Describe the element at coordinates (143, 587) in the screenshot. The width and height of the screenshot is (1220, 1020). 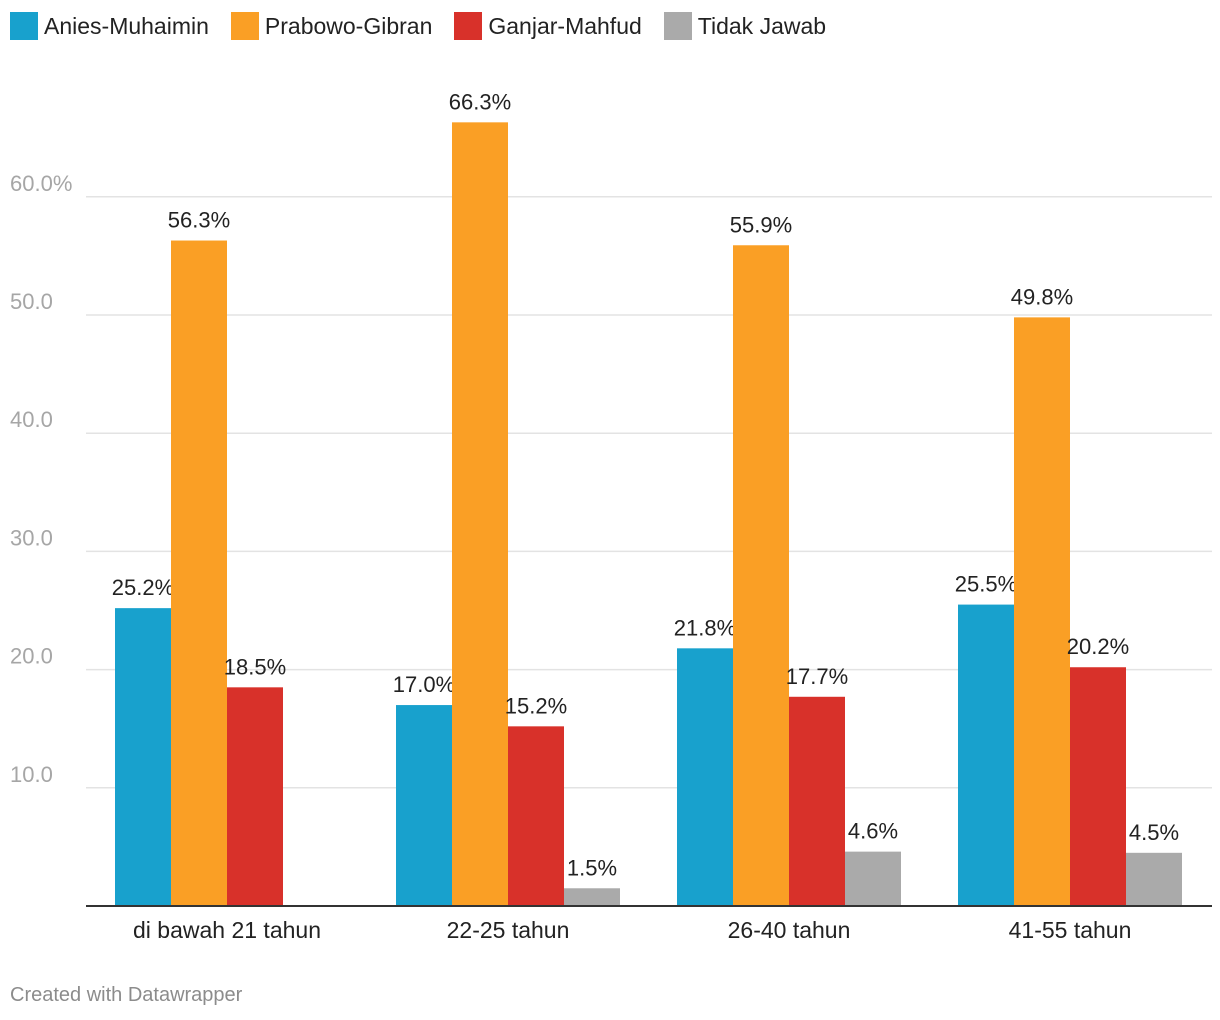
I see `data-label-anies-muhaimin-1: 25.2%` at that location.